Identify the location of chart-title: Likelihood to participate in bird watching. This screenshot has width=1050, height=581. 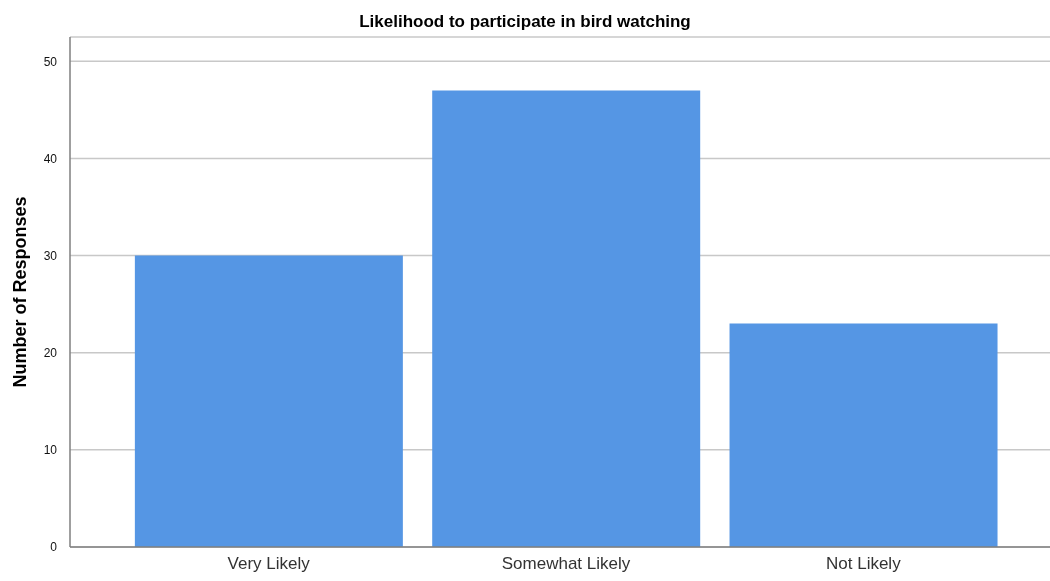
(525, 22).